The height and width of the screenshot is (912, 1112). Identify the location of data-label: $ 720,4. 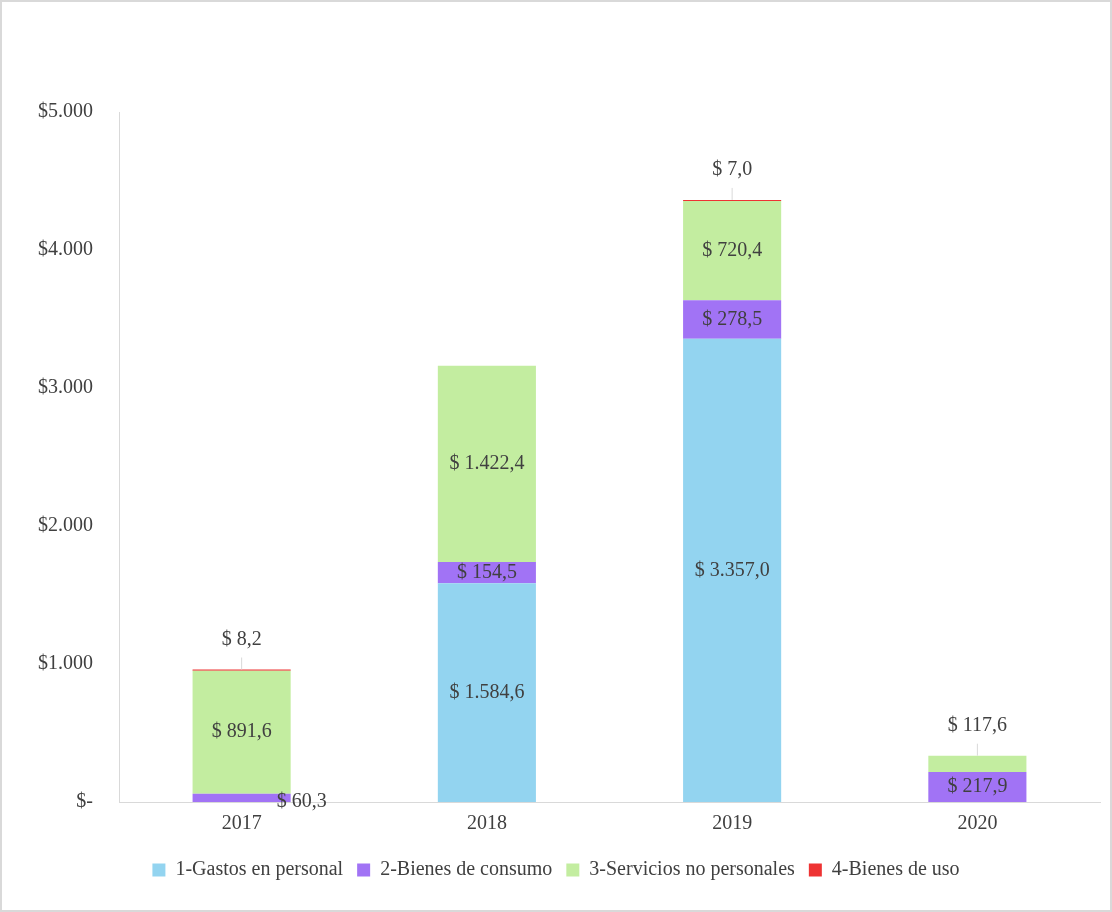
(732, 248).